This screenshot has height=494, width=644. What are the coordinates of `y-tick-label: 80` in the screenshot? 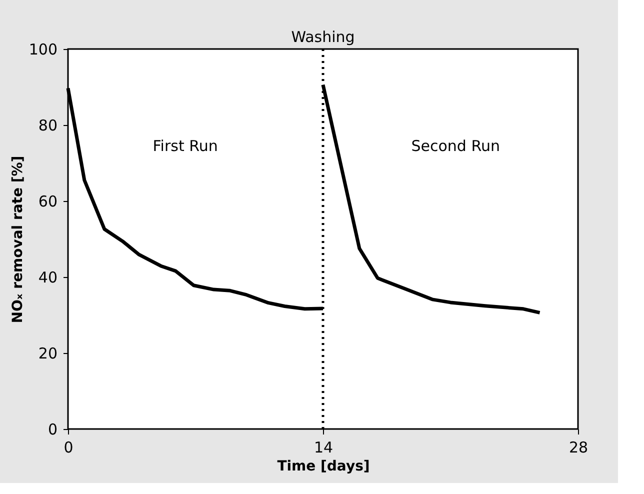 It's located at (48, 125).